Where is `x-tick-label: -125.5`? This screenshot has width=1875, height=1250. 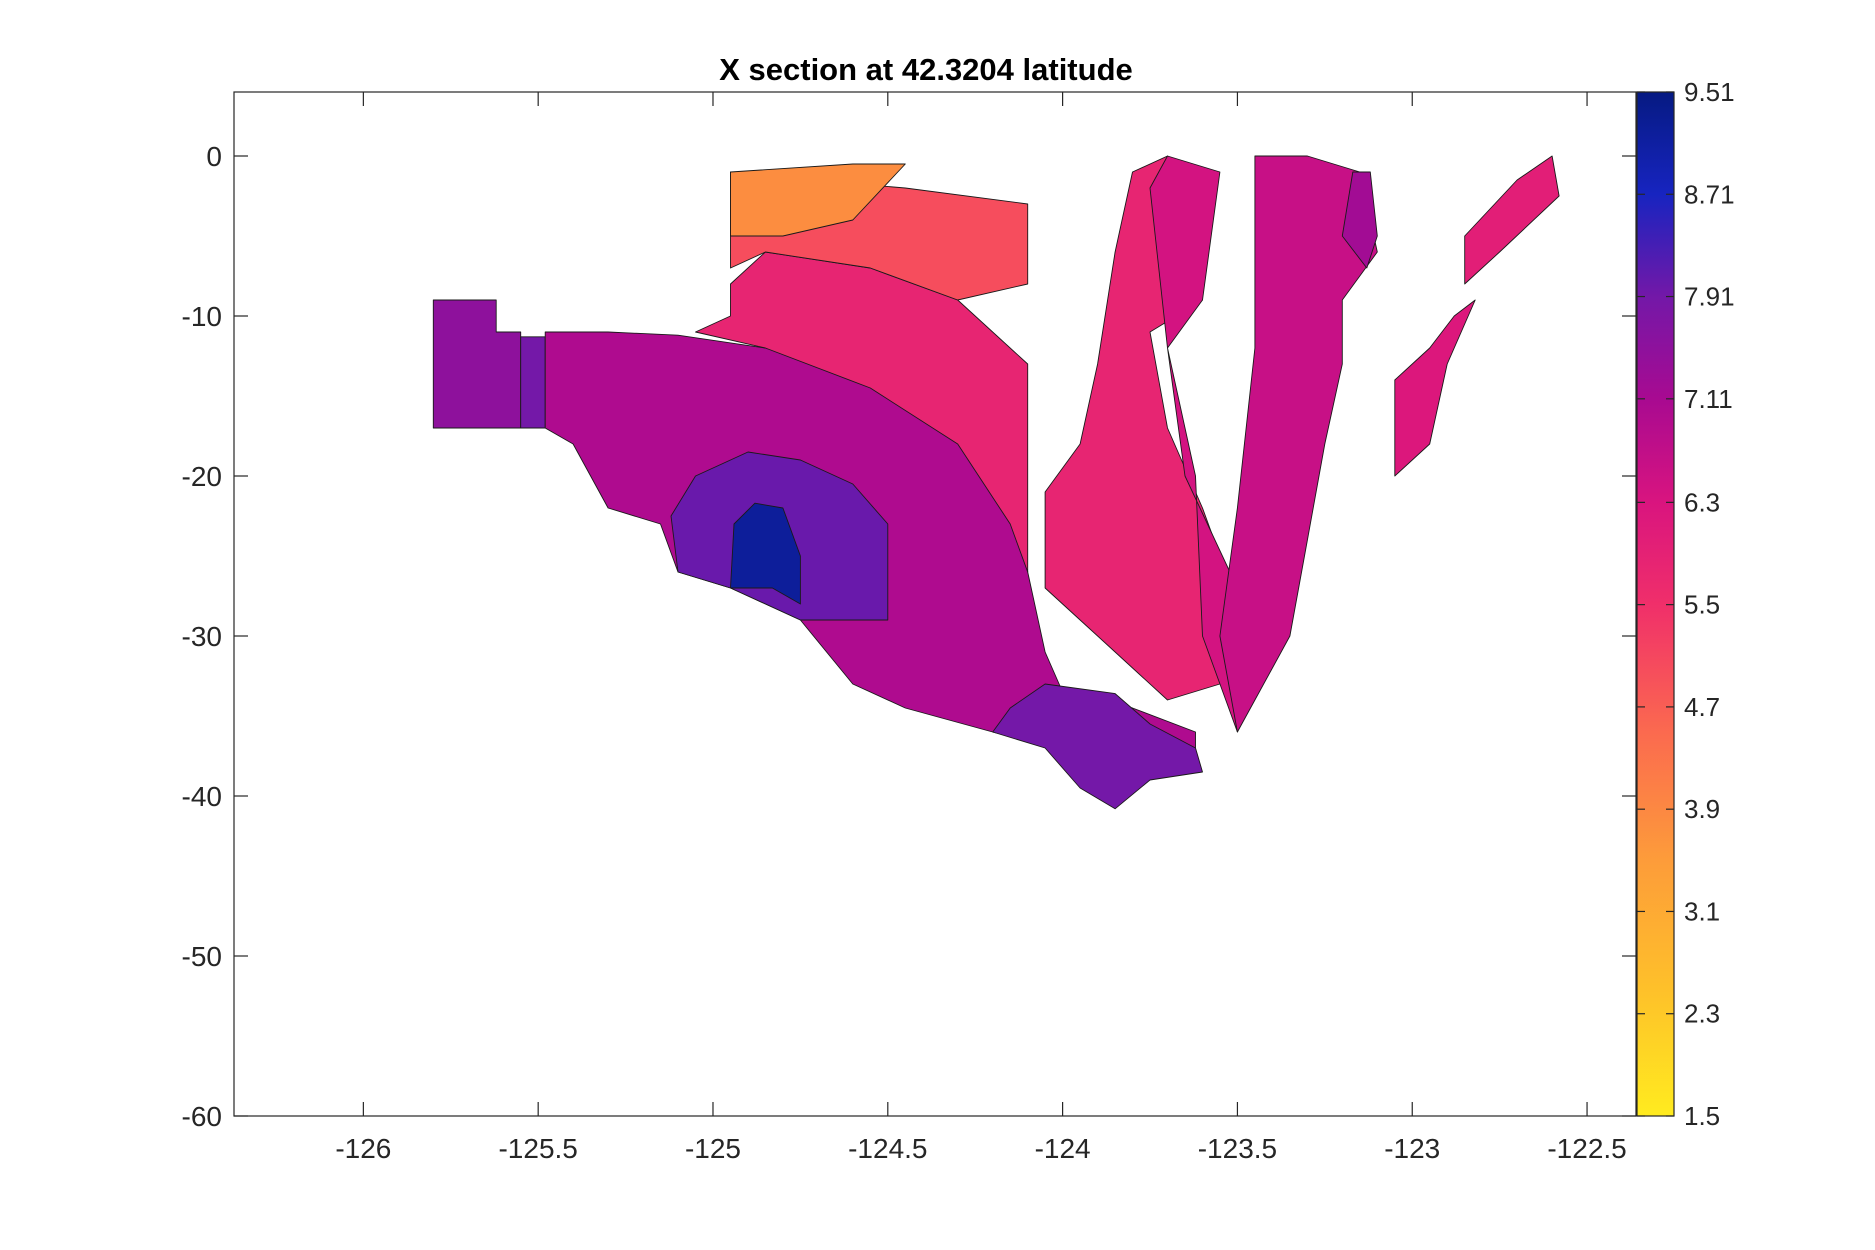 x-tick-label: -125.5 is located at coordinates (537, 1148).